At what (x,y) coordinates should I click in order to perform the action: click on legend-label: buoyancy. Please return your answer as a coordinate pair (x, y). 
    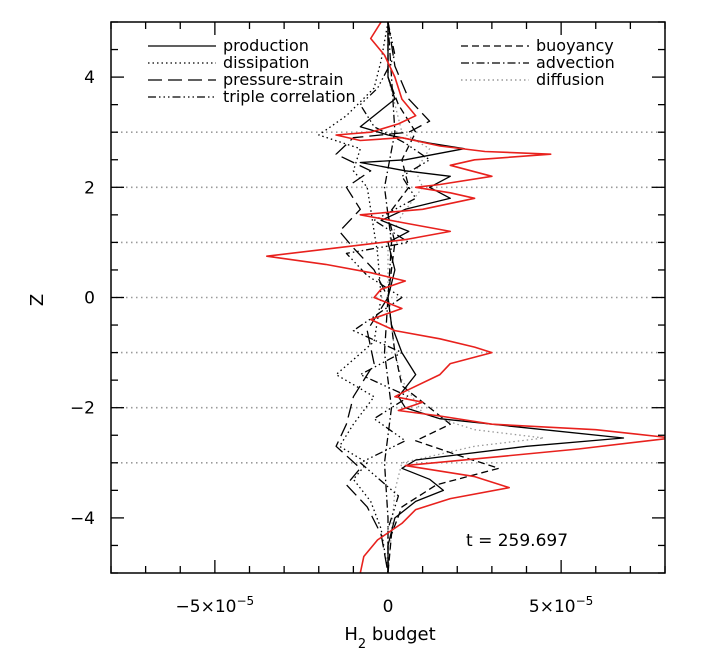
    Looking at the image, I should click on (575, 45).